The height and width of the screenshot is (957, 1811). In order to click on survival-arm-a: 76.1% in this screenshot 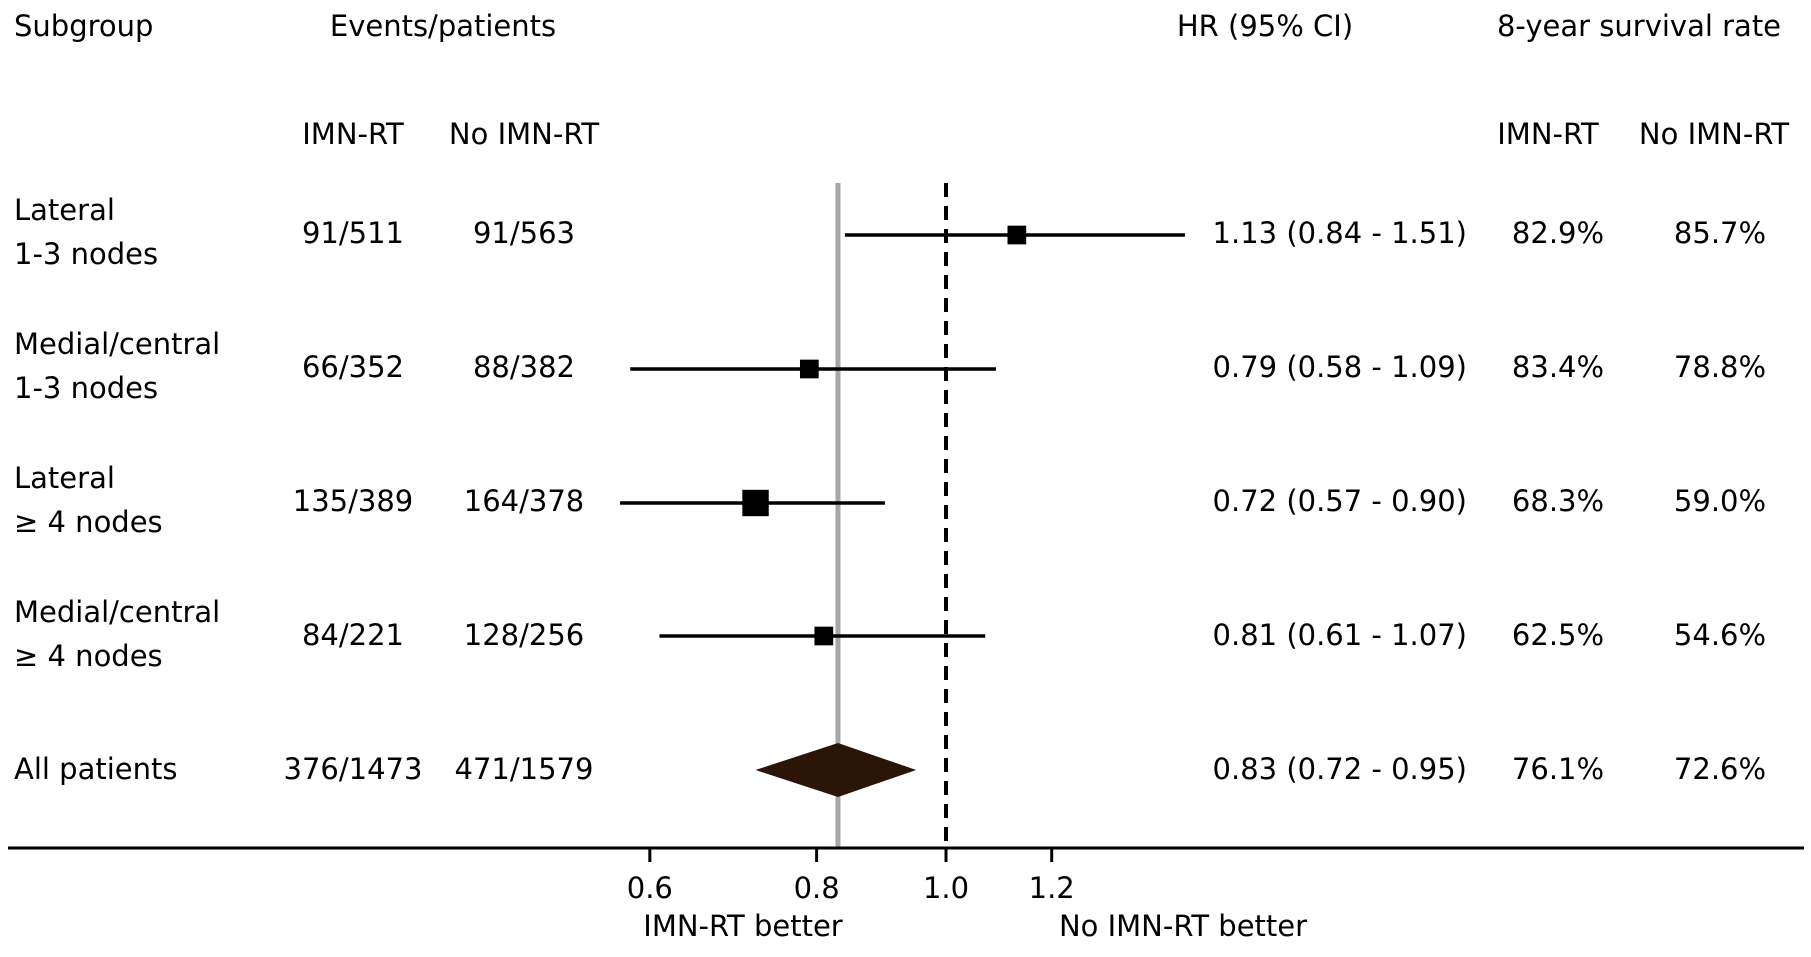, I will do `click(1558, 769)`.